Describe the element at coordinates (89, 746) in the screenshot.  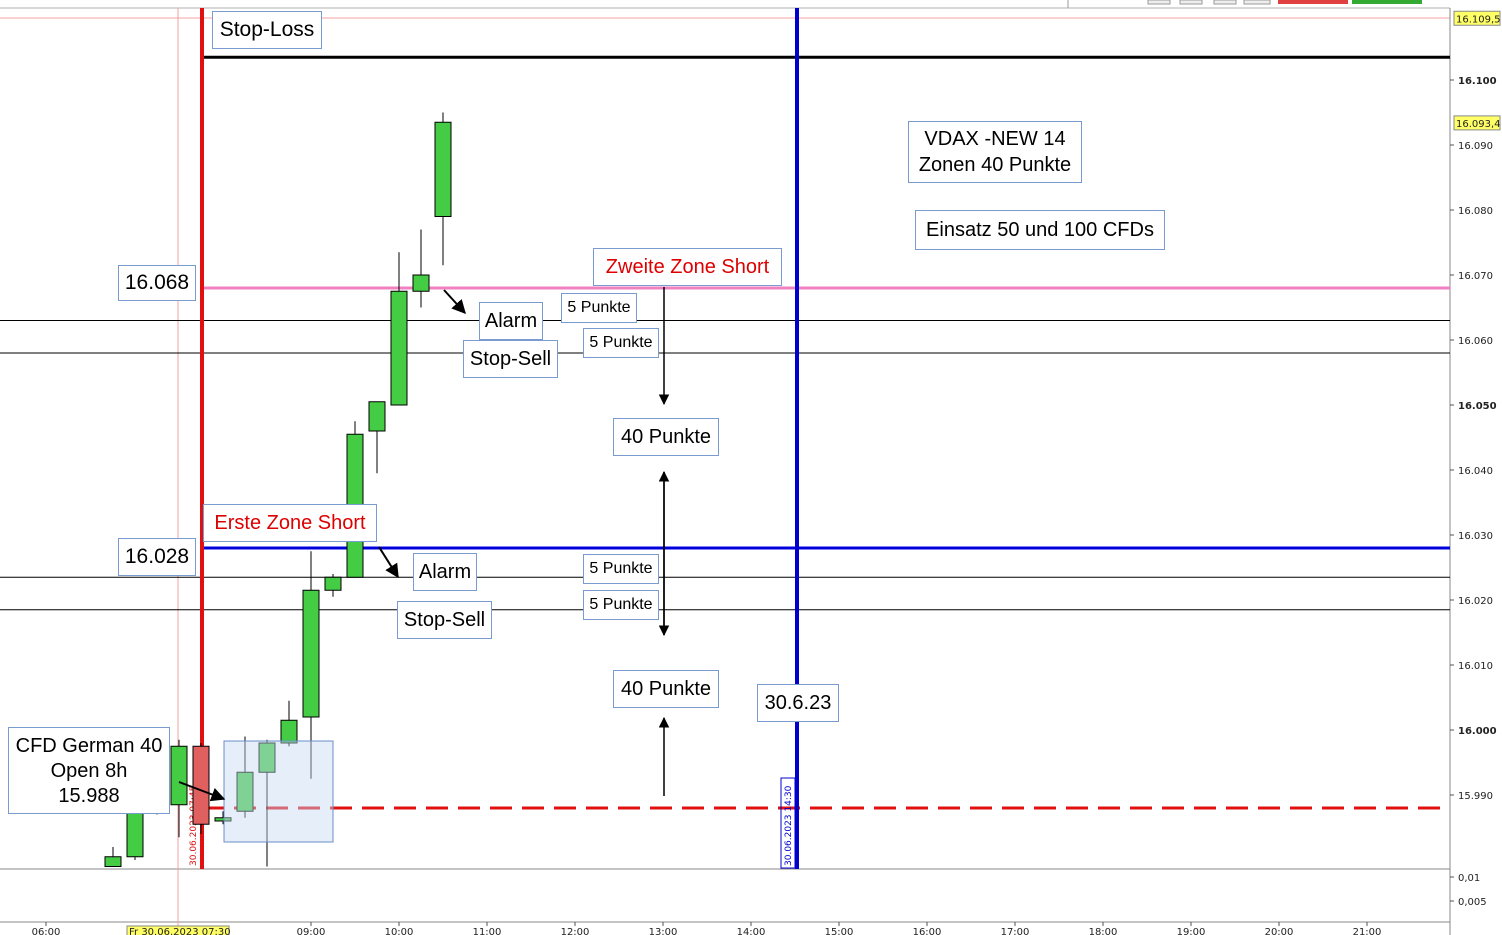
I see `cfd-open-line-1: CFD German 40` at that location.